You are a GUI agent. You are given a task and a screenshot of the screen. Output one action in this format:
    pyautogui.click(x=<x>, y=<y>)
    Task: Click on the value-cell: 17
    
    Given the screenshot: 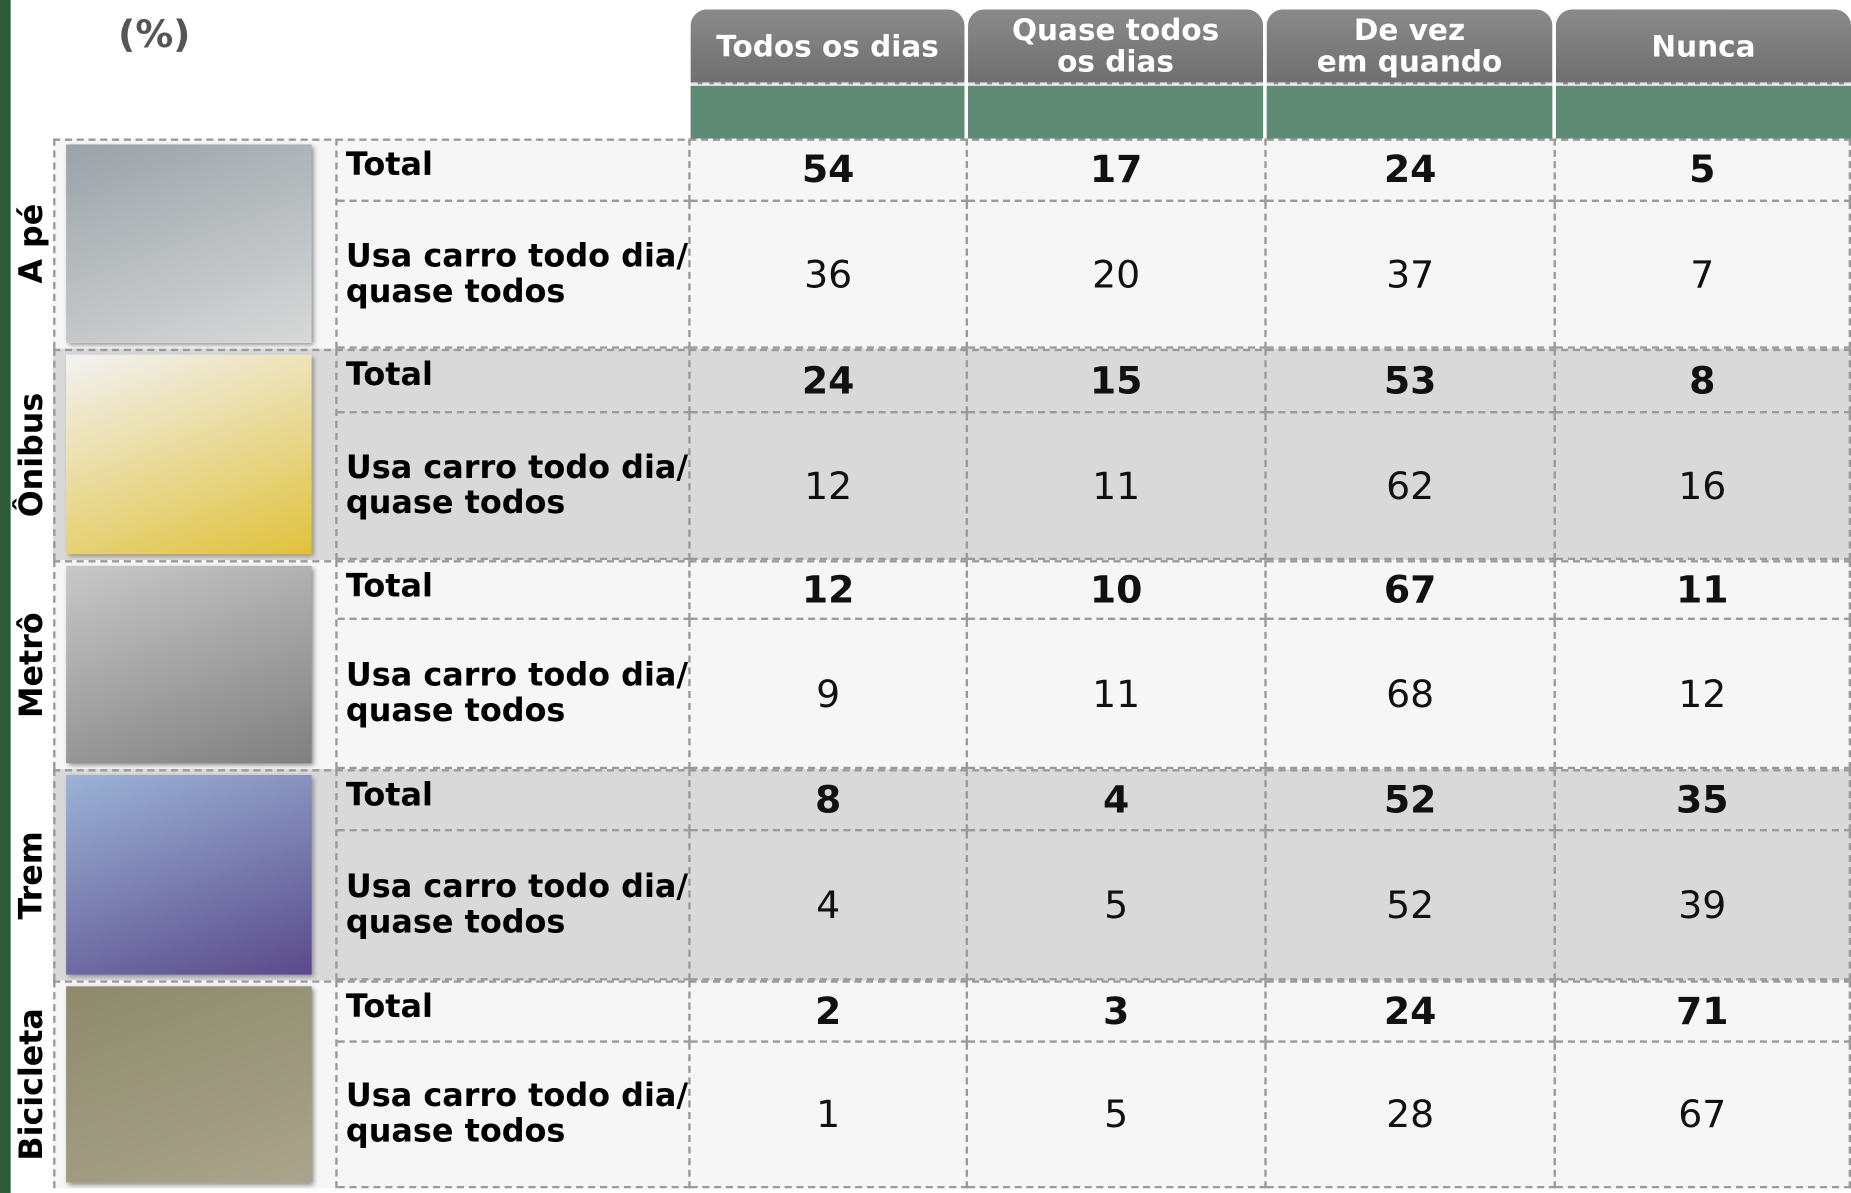 What is the action you would take?
    pyautogui.click(x=1117, y=170)
    